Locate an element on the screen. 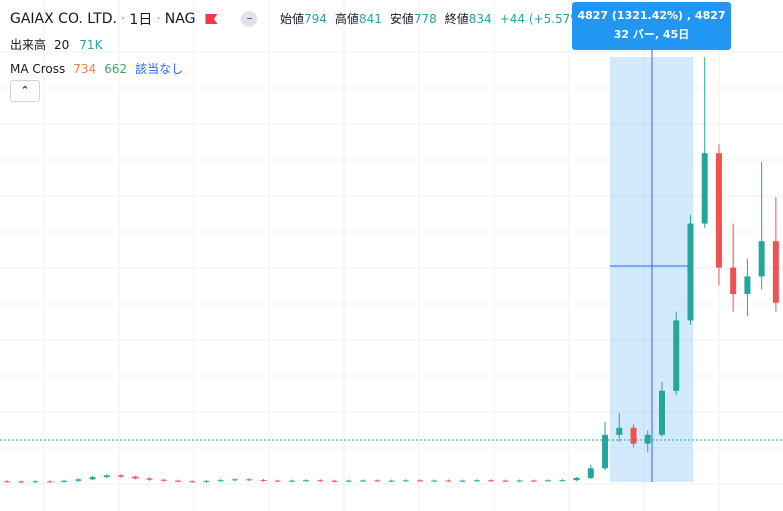  ma-signal: 該当なし is located at coordinates (159, 69).